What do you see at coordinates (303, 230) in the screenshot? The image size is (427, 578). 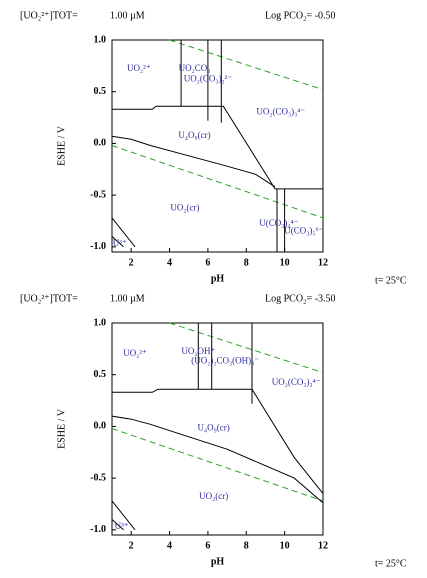 I see `region-label: U(CO₃)₅⁶⁻` at bounding box center [303, 230].